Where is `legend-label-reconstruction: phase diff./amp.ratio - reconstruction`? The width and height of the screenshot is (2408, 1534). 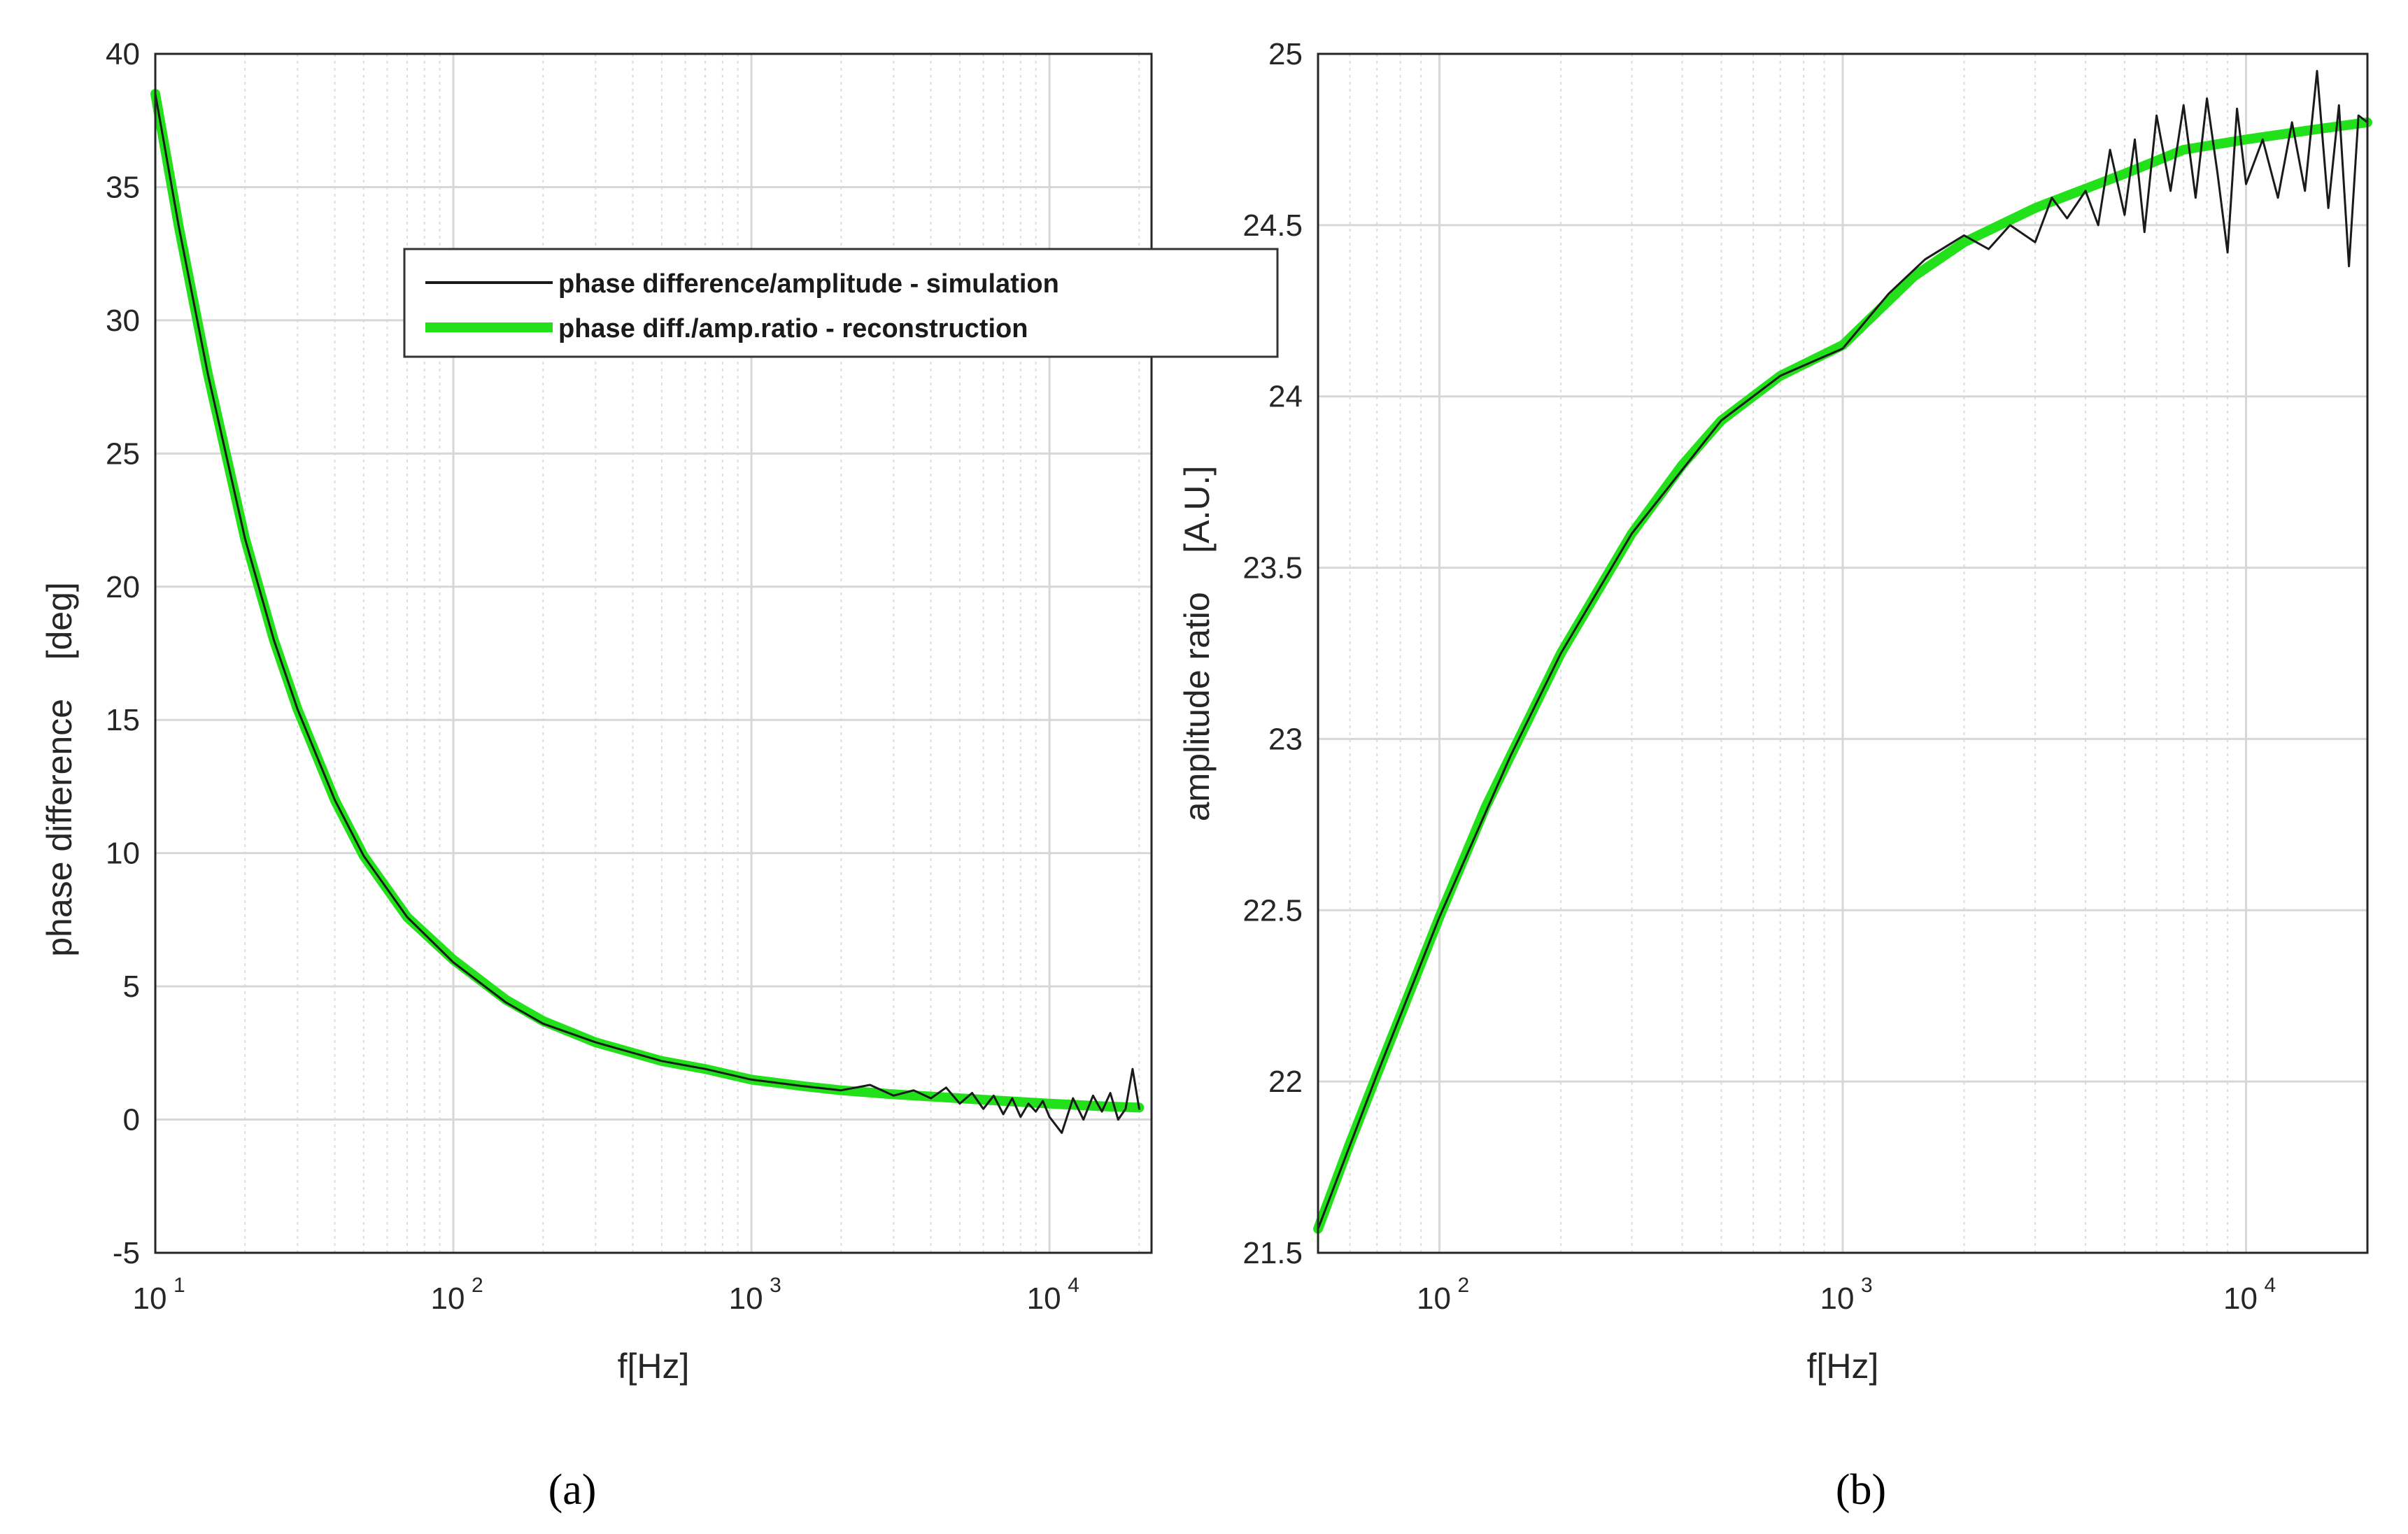 legend-label-reconstruction: phase diff./amp.ratio - reconstruction is located at coordinates (793, 328).